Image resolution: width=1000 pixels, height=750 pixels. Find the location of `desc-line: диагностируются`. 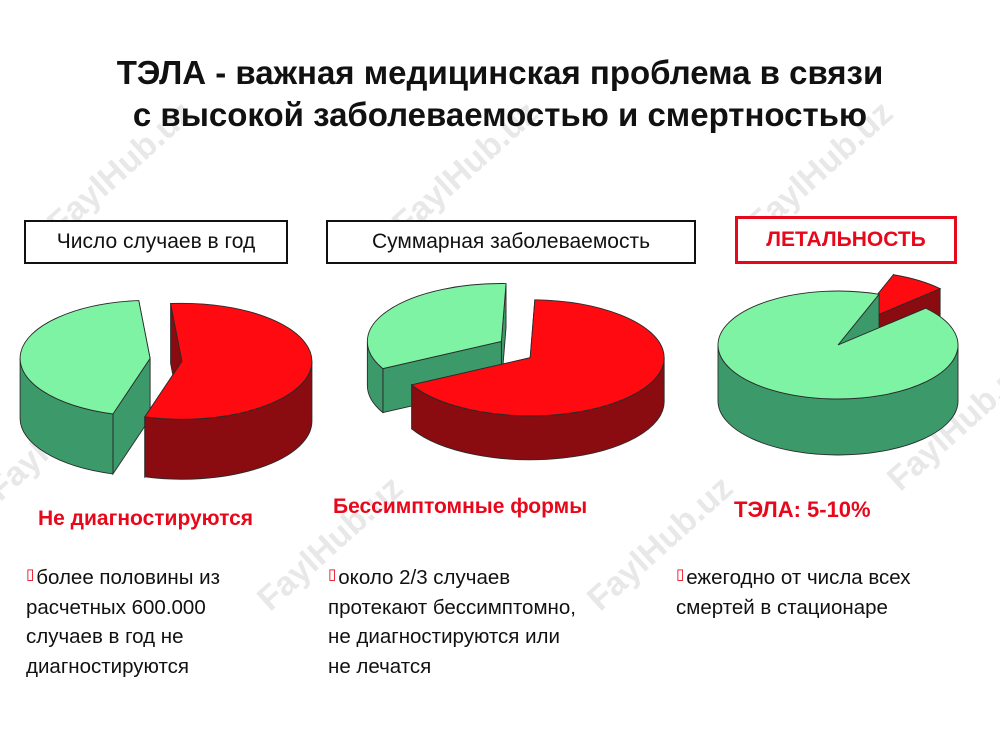

desc-line: диагностируются is located at coordinates (107, 666).